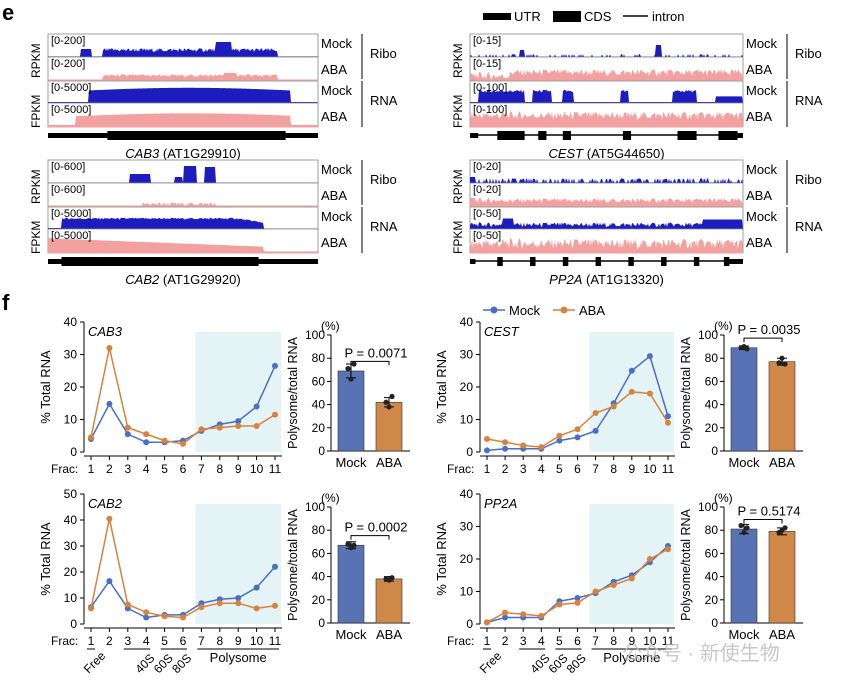 This screenshot has height=685, width=847. I want to click on ribo-group-label: Ribo, so click(383, 179).